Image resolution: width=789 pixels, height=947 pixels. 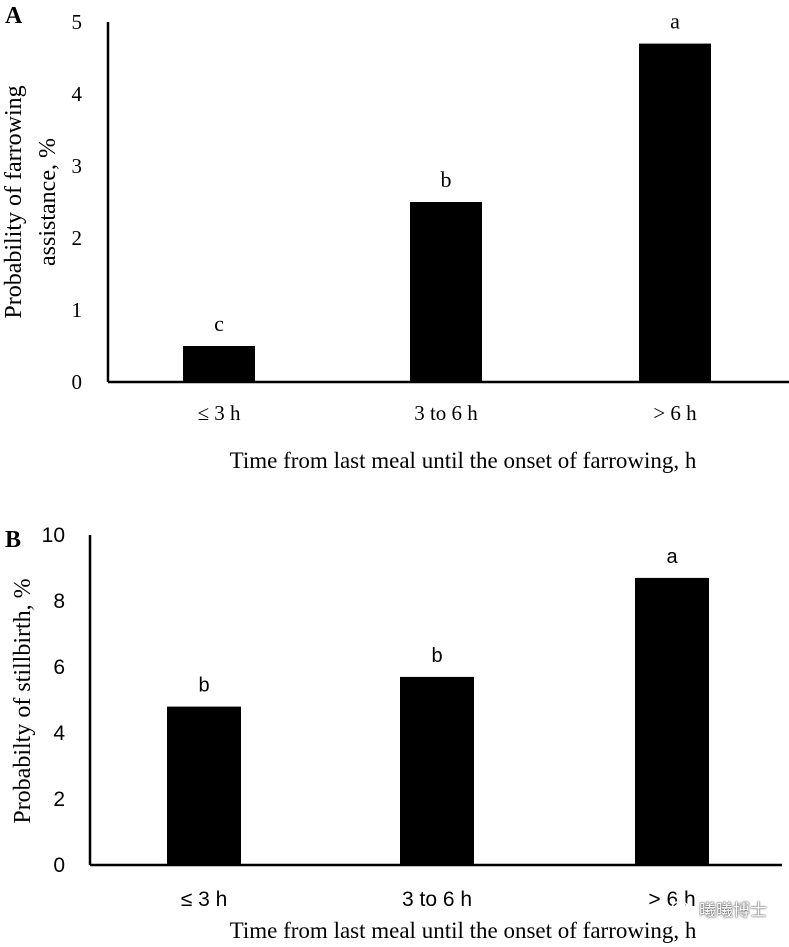 What do you see at coordinates (14, 201) in the screenshot?
I see `panel-a-y-axis-title: Probability of farrowing` at bounding box center [14, 201].